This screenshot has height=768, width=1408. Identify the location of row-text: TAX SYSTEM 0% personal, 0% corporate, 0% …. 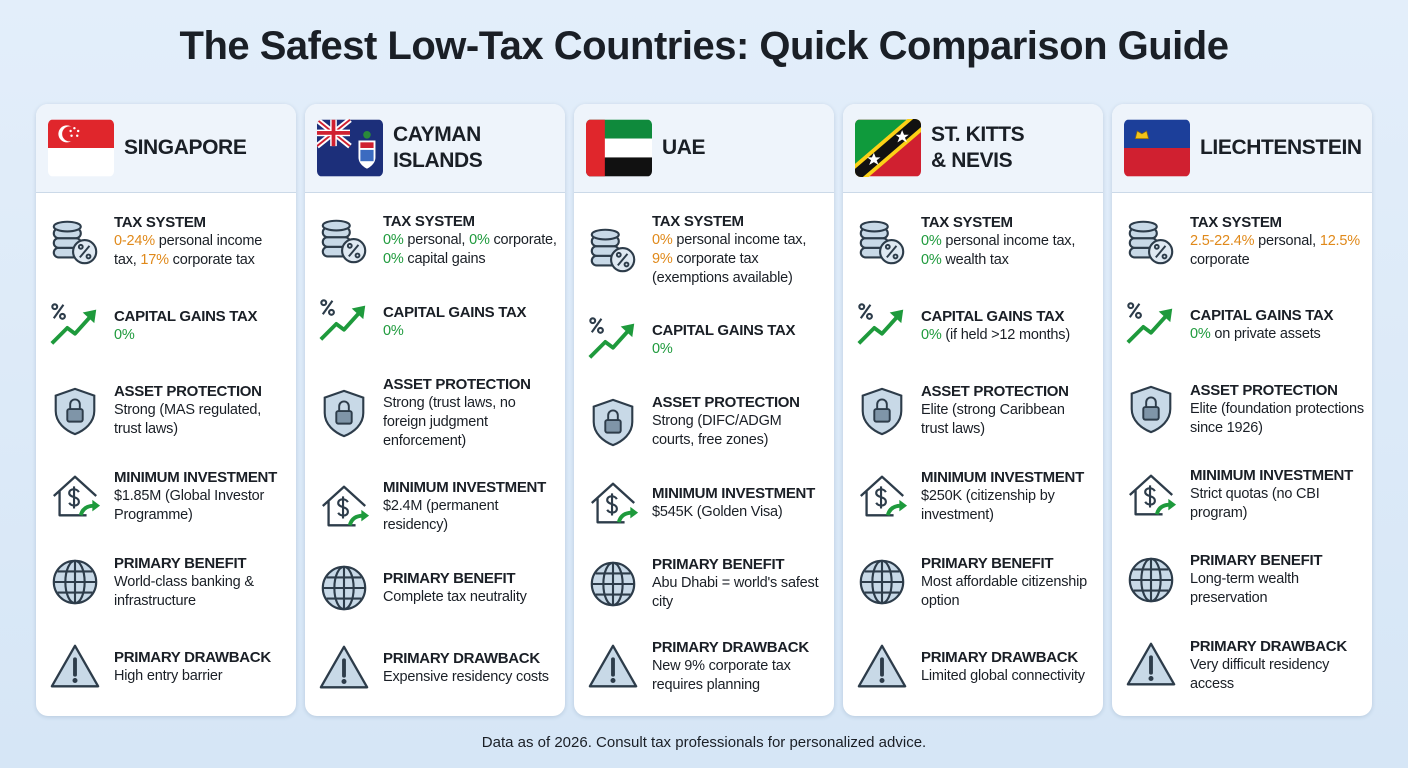
(470, 240).